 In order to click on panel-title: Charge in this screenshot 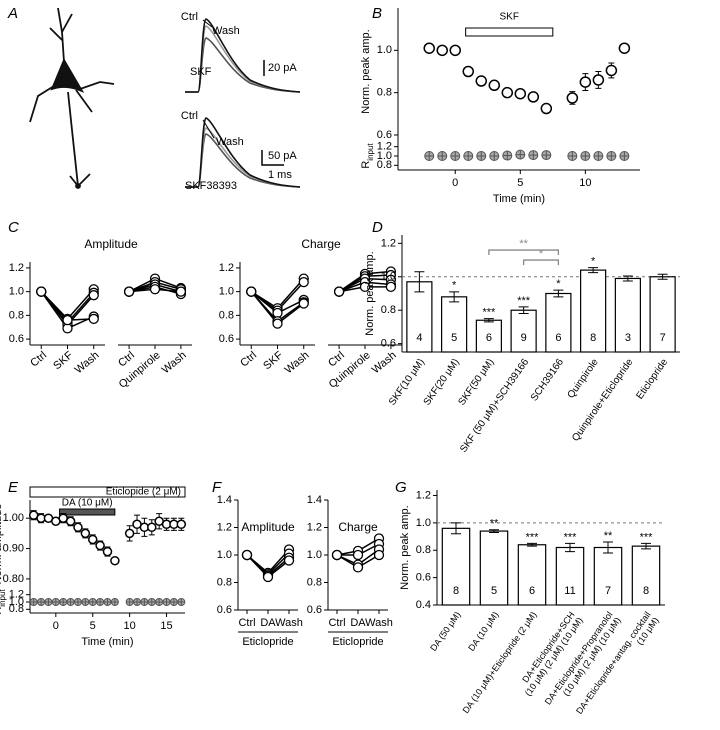, I will do `click(321, 244)`.